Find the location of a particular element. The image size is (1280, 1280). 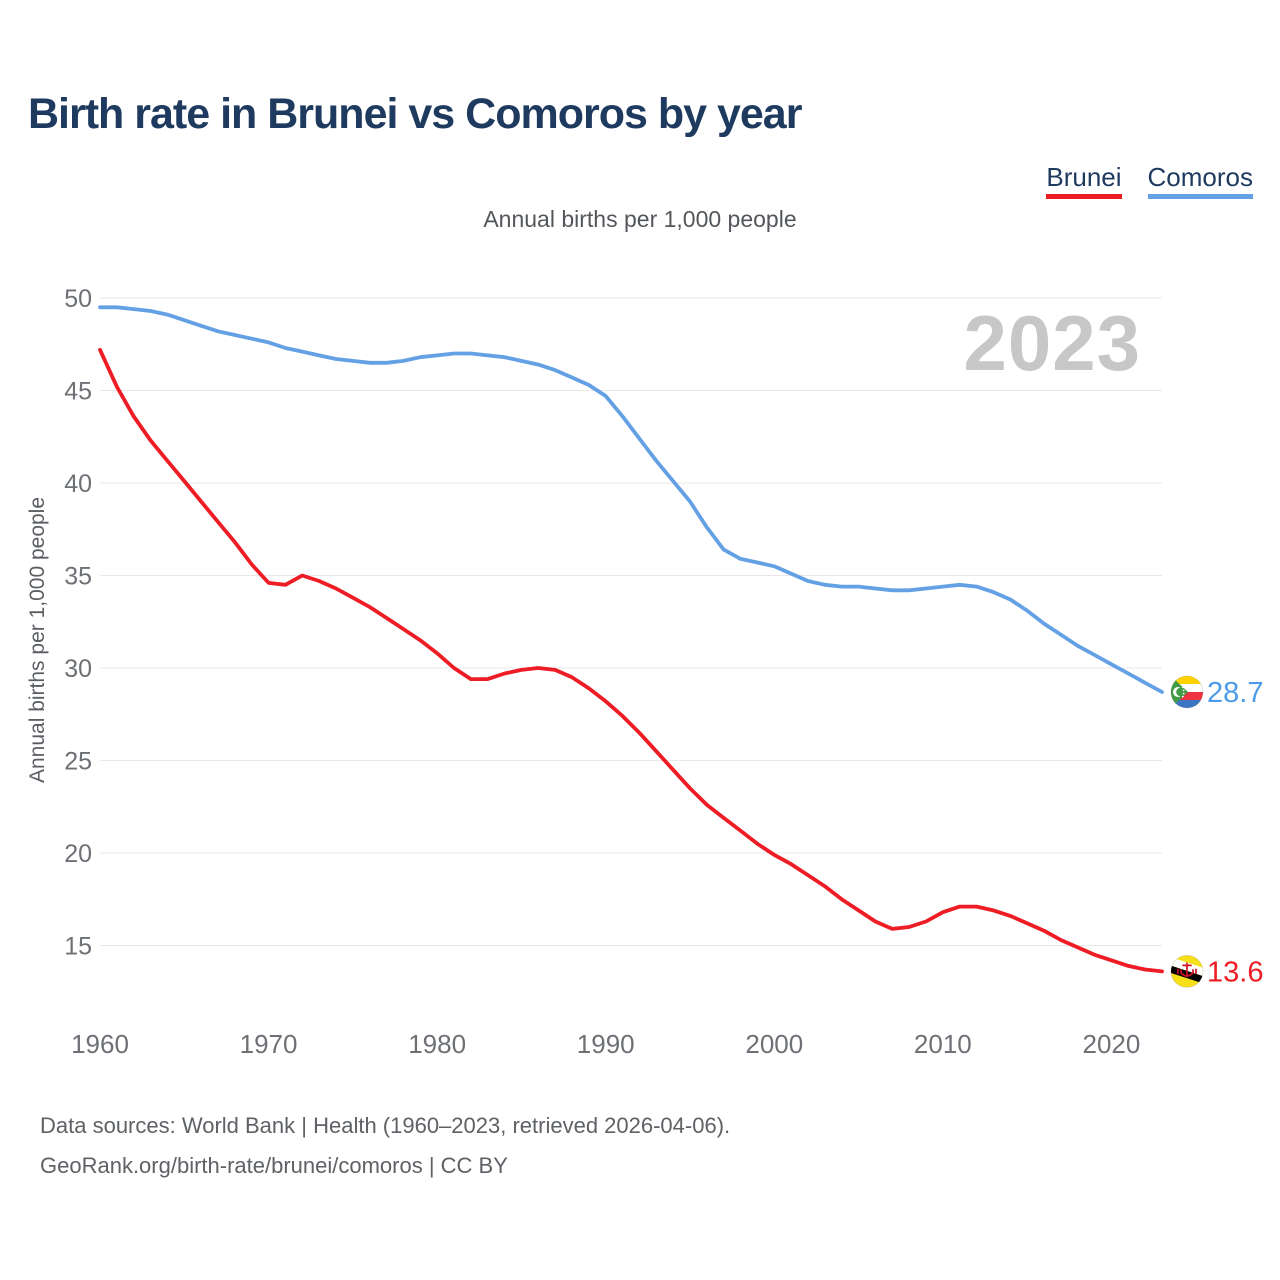

legend-item-comoros: Comoros is located at coordinates (1200, 180).